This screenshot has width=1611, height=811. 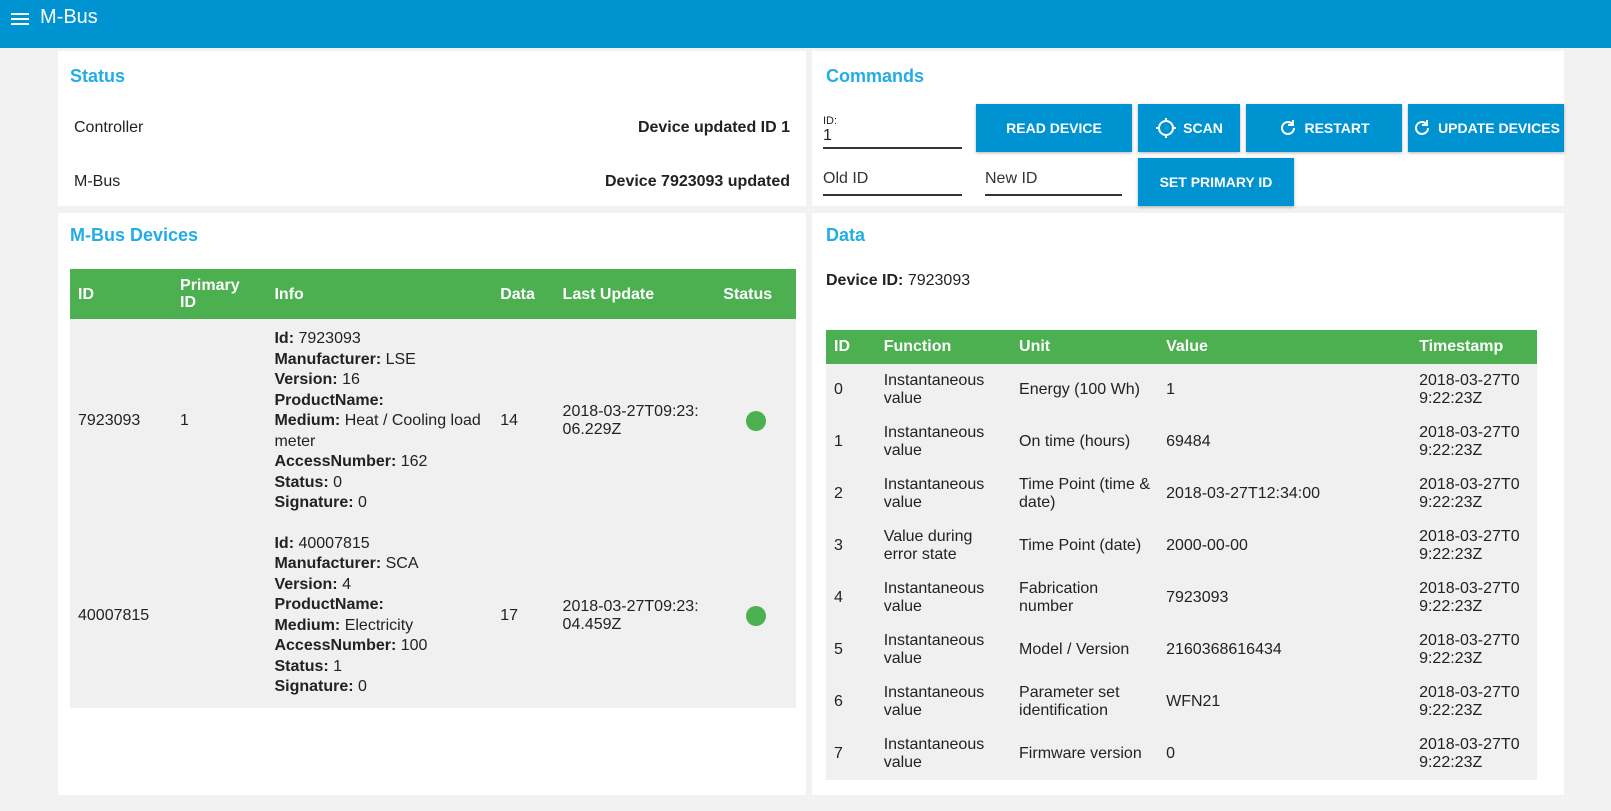 What do you see at coordinates (523, 421) in the screenshot?
I see `device-data: 14` at bounding box center [523, 421].